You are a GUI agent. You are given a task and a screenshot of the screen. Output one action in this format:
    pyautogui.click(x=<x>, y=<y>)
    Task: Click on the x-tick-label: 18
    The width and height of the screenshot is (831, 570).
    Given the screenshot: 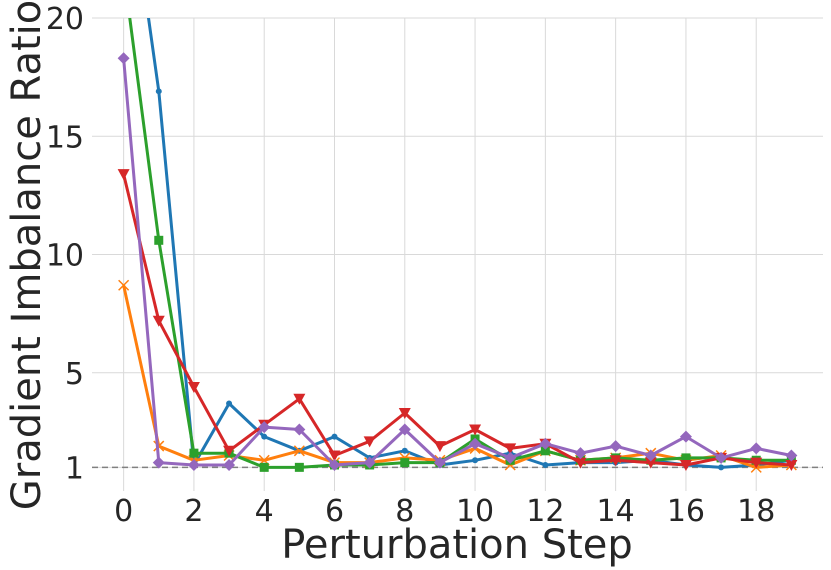 What is the action you would take?
    pyautogui.click(x=756, y=511)
    